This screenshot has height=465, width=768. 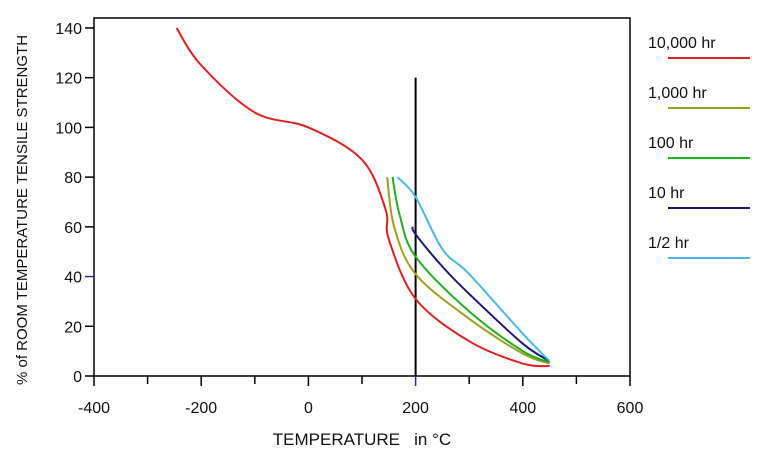 I want to click on legend: 10,000 hr 1,000 hr 100 hr 10 hr 1/2 hr, so click(x=699, y=147).